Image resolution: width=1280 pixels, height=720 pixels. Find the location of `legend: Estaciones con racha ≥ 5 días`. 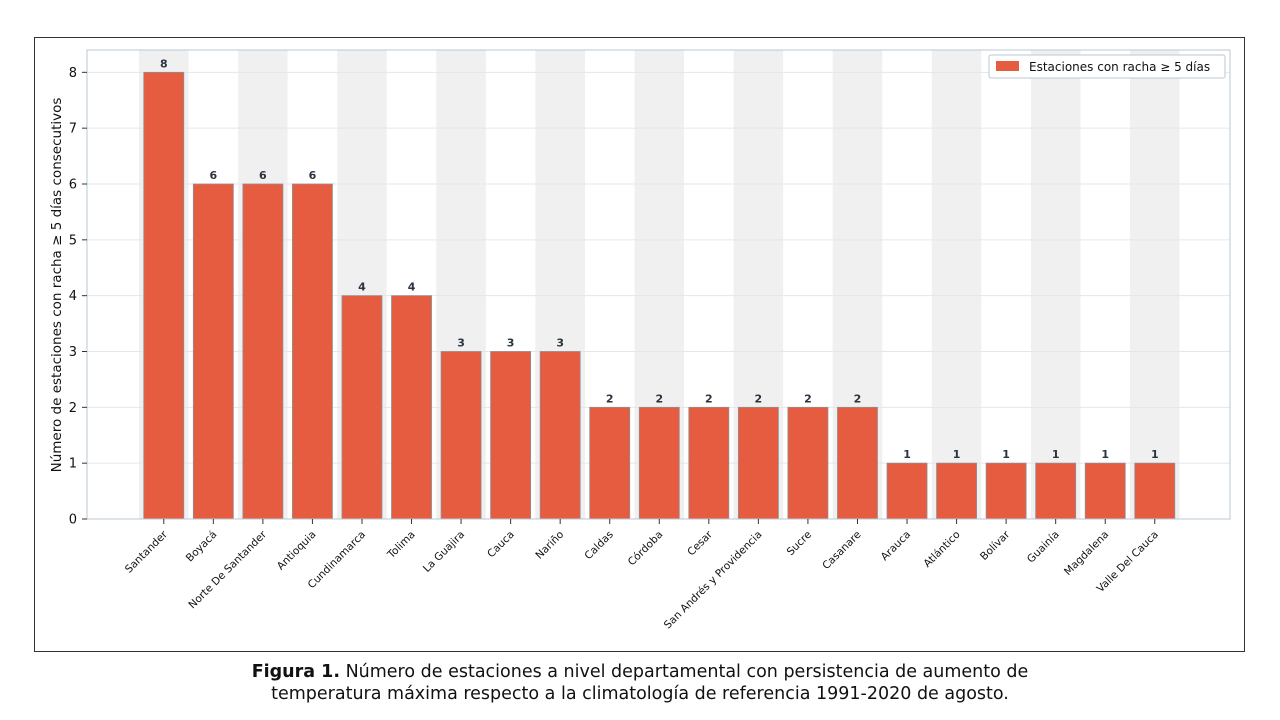

legend: Estaciones con racha ≥ 5 días is located at coordinates (1107, 66).